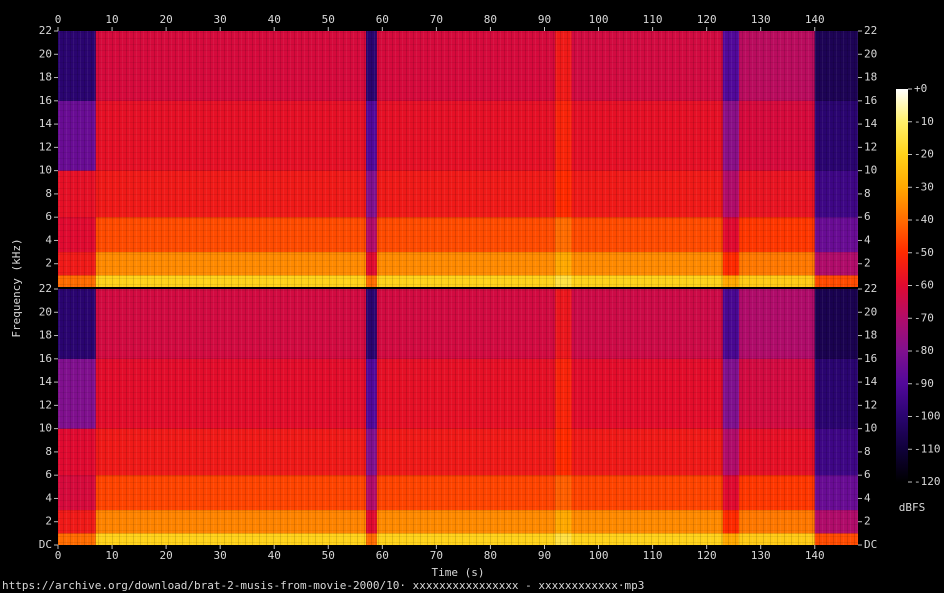 The width and height of the screenshot is (944, 593). What do you see at coordinates (328, 555) in the screenshot?
I see `x-tick-label-bottom: 50` at bounding box center [328, 555].